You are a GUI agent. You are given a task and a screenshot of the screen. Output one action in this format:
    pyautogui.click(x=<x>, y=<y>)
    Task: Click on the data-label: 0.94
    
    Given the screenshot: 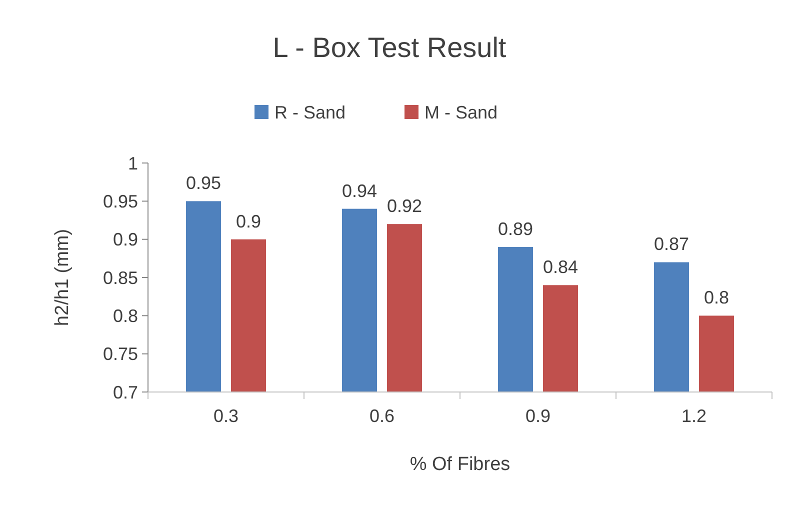 What is the action you would take?
    pyautogui.click(x=360, y=190)
    